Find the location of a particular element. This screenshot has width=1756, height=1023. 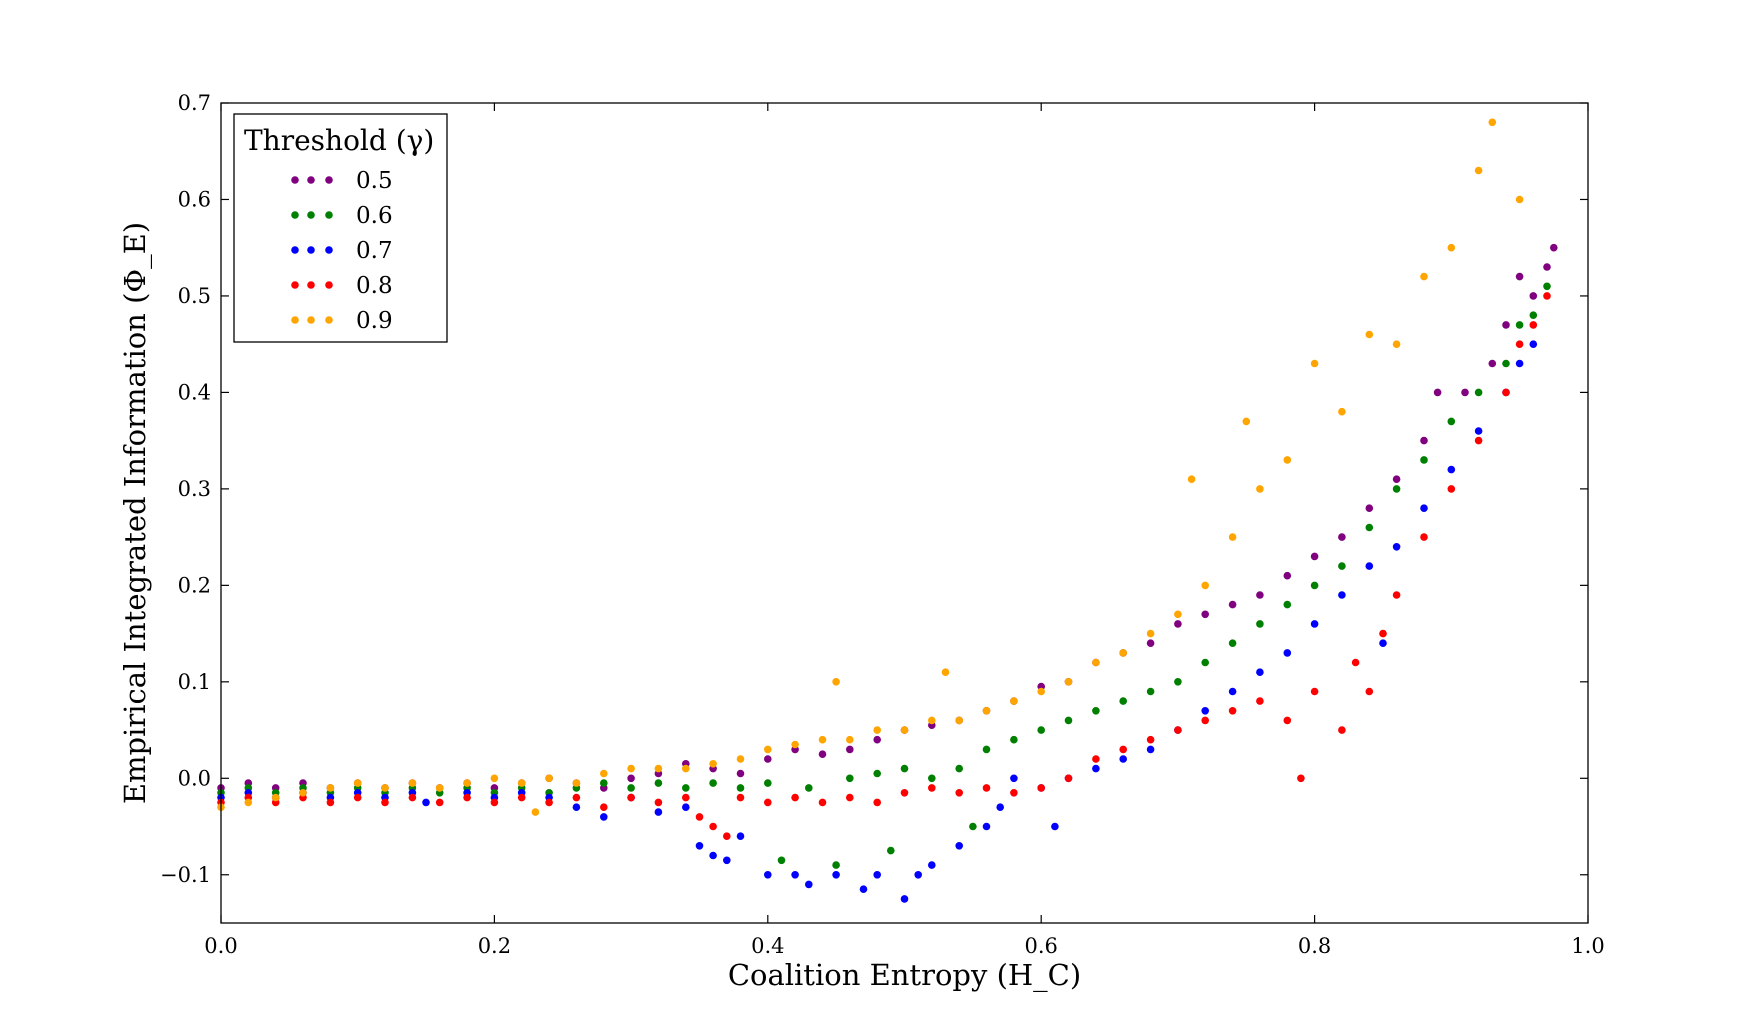

legend-entry-0.6: 0.6 is located at coordinates (342, 216).